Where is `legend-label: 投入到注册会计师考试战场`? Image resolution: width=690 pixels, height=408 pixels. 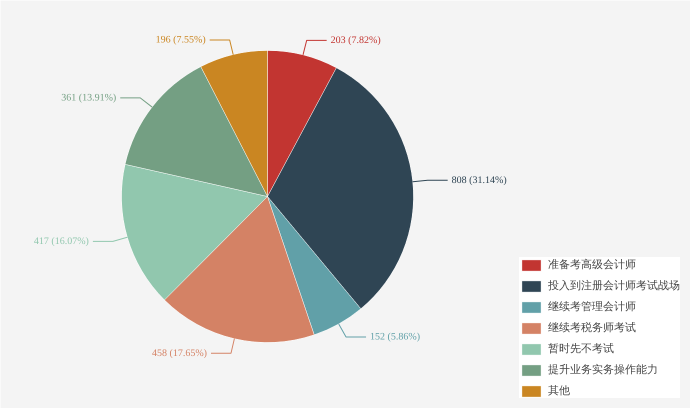
legend-label: 投入到注册会计师考试战场 is located at coordinates (614, 285).